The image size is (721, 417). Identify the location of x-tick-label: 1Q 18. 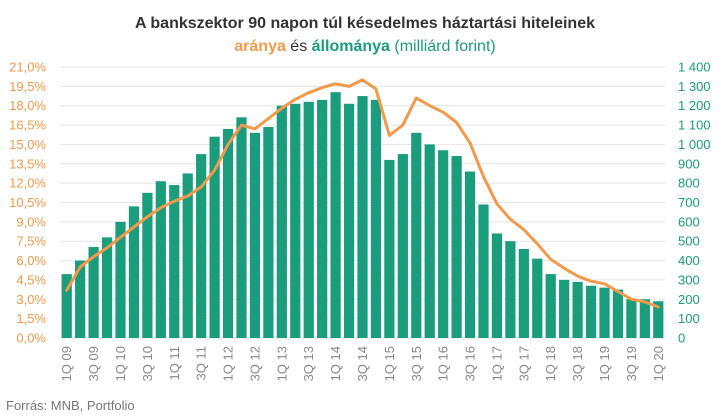
(550, 363).